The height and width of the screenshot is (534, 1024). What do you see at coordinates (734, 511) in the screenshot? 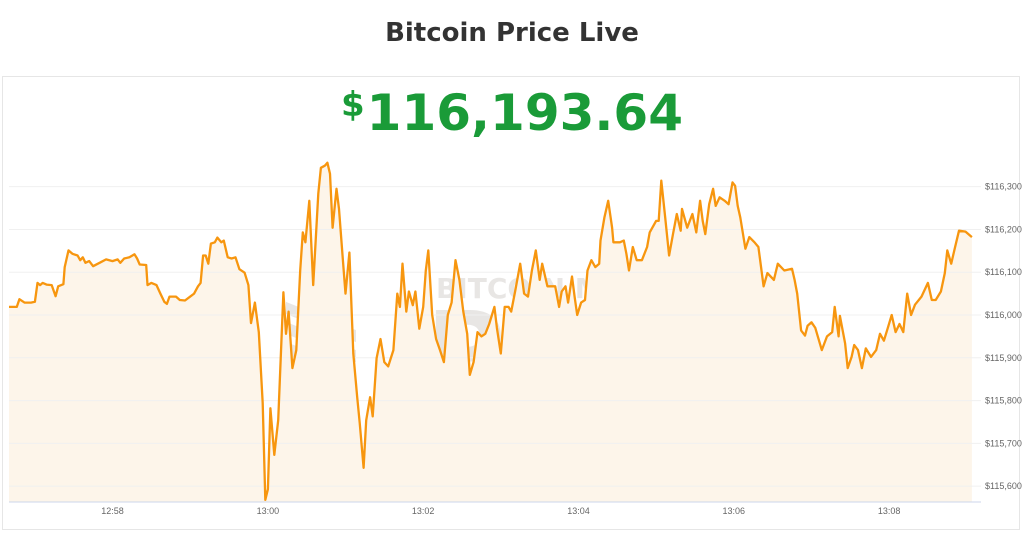
I see `x-tick-label: 13:06` at bounding box center [734, 511].